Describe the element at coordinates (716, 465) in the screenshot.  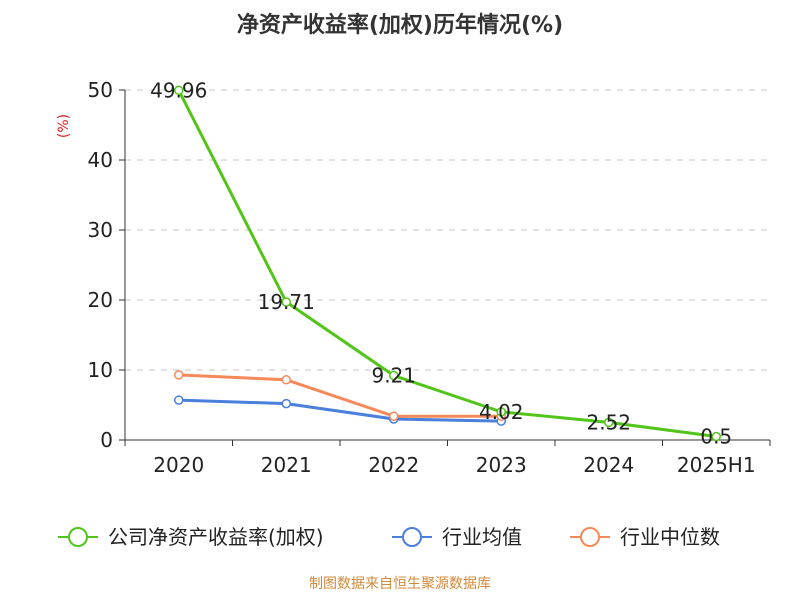
I see `x-tick-label: 2025H1` at that location.